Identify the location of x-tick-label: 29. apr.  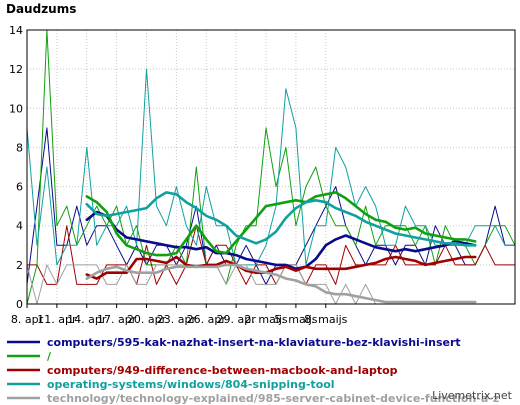
(237, 319).